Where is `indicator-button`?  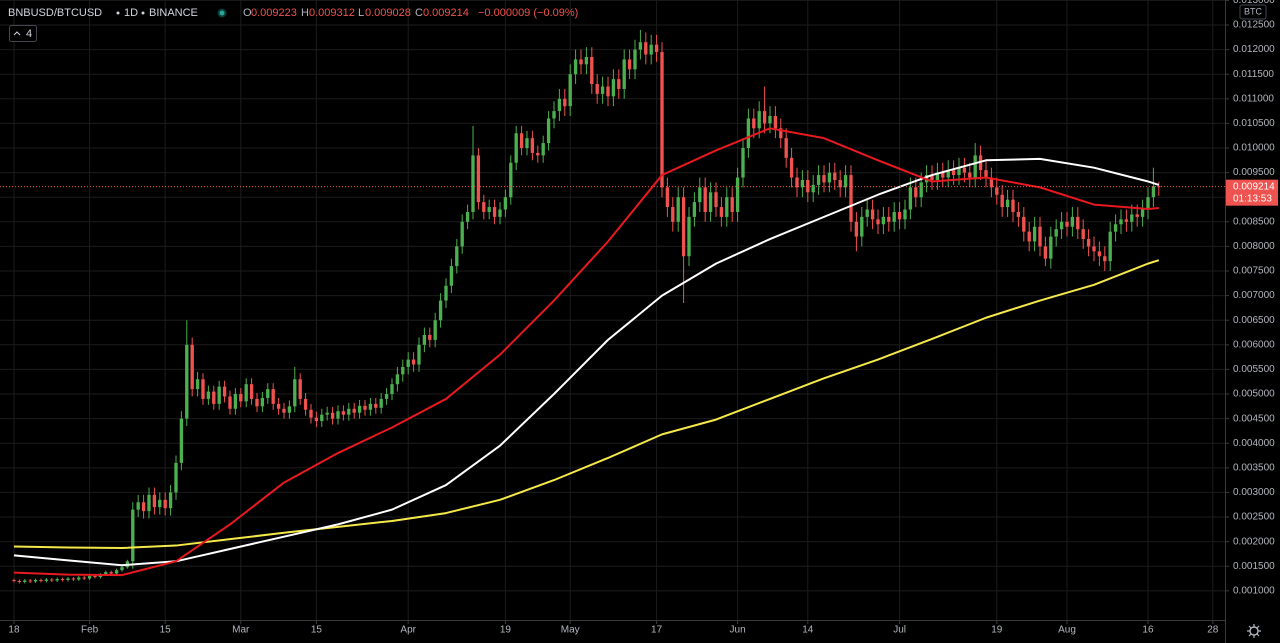 indicator-button is located at coordinates (23, 33).